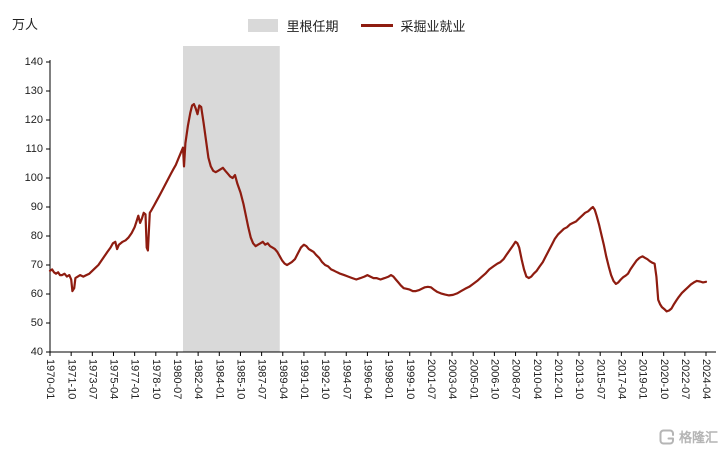 This screenshot has height=450, width=728. I want to click on svg-text: 1999-10, so click(410, 379).